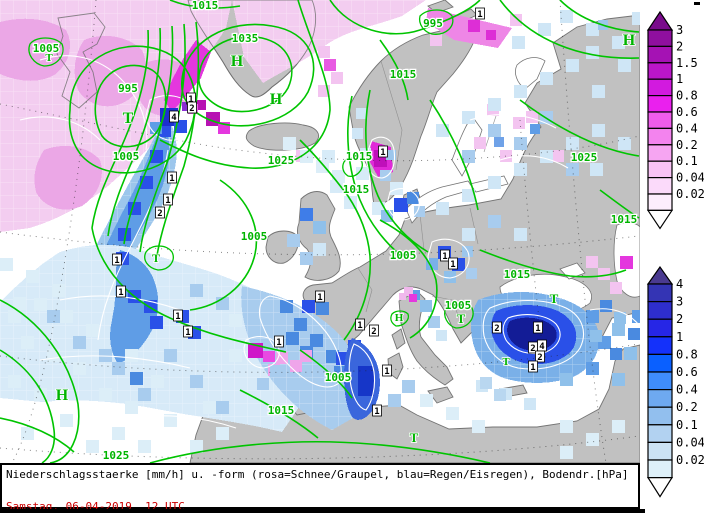 The width and height of the screenshot is (704, 513). Describe the element at coordinates (687, 354) in the screenshot. I see `svg-text: 0.8` at that location.